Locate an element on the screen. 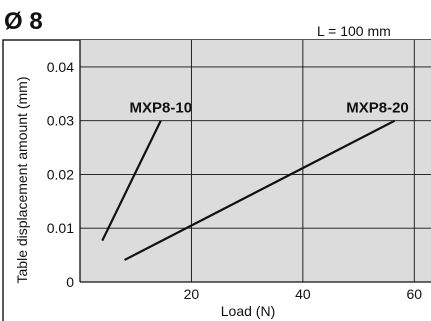 Image resolution: width=431 pixels, height=321 pixels. y-tick-label: 0.04 is located at coordinates (60, 67).